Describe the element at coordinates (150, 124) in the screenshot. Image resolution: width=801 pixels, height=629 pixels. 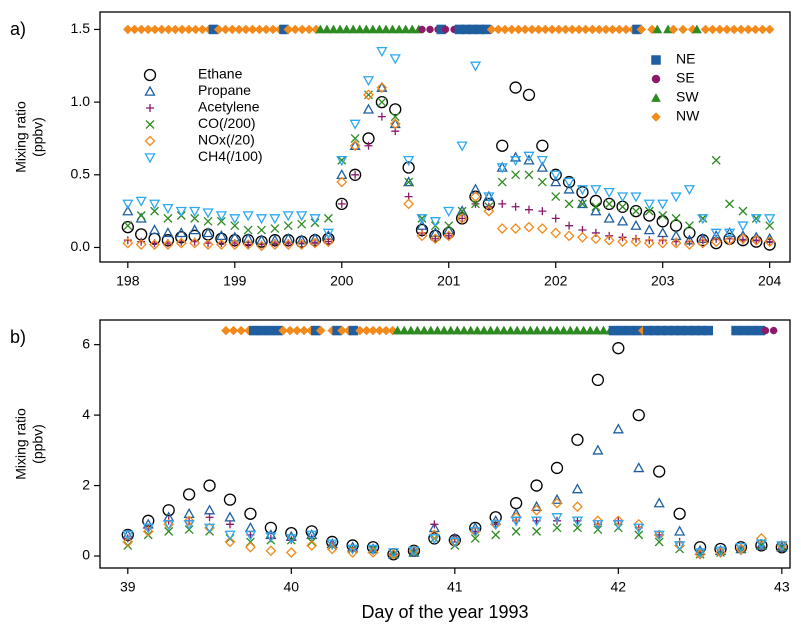
I see `legend-marker` at that location.